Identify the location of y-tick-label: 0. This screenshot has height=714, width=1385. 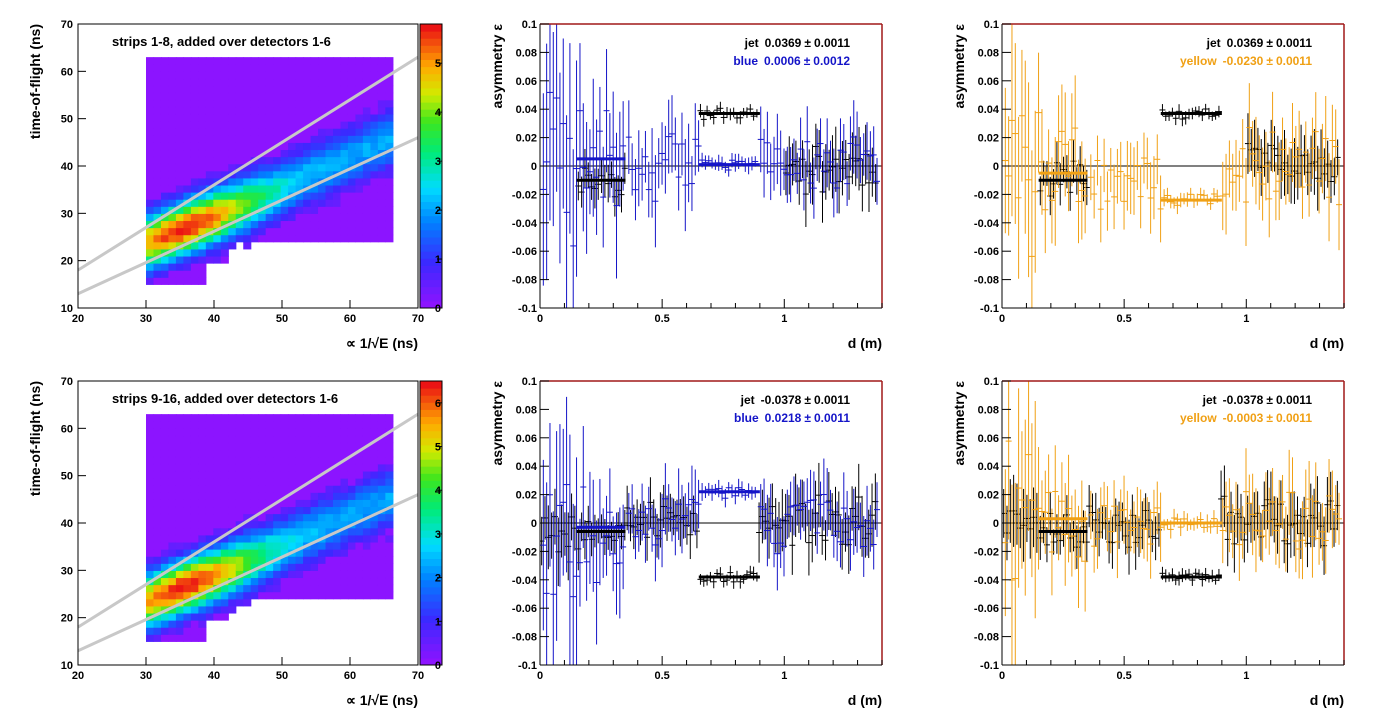
(534, 524).